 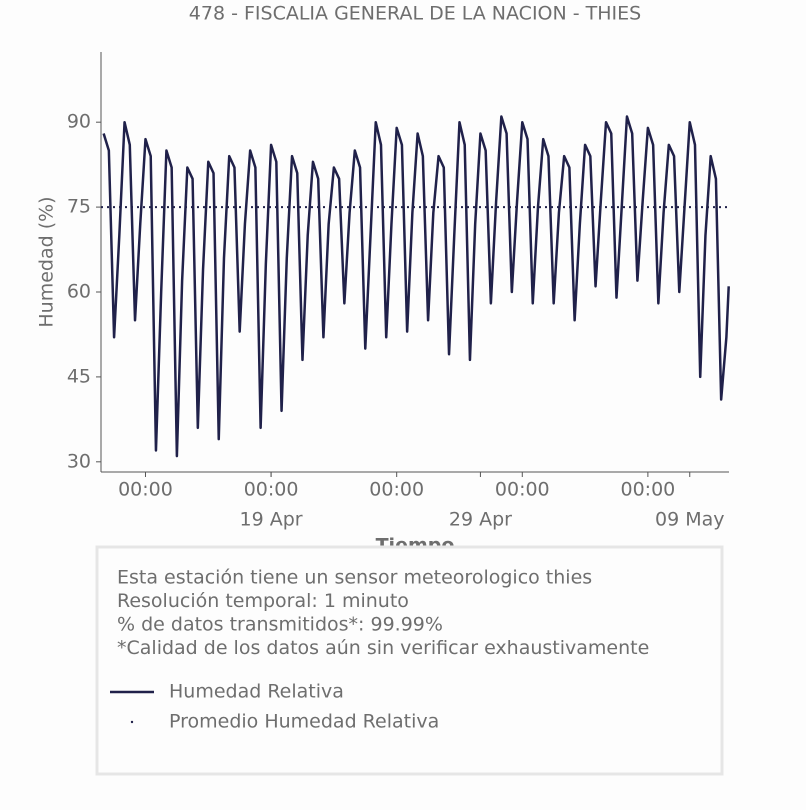 What do you see at coordinates (256, 692) in the screenshot?
I see `legend-label: Humedad Relativa` at bounding box center [256, 692].